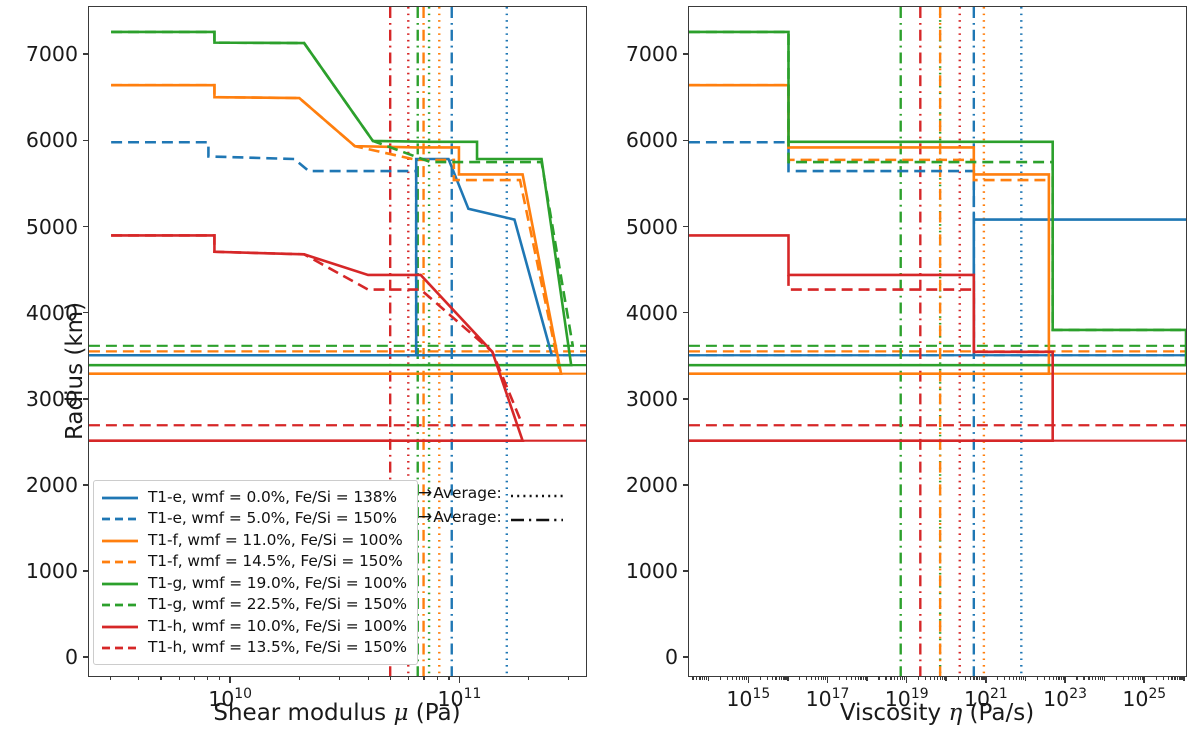  I want to click on legend-item: T1-g, wmf = 22.5%, Fe/Si = 150%, so click(255, 605).